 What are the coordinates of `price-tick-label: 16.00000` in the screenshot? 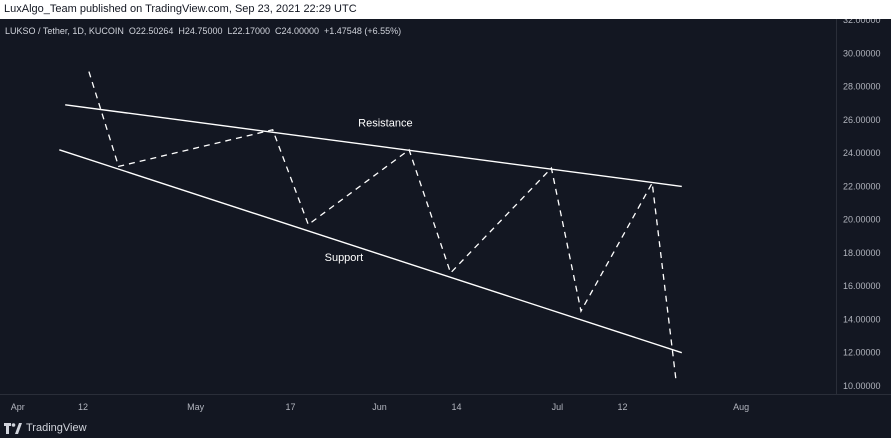 It's located at (862, 286).